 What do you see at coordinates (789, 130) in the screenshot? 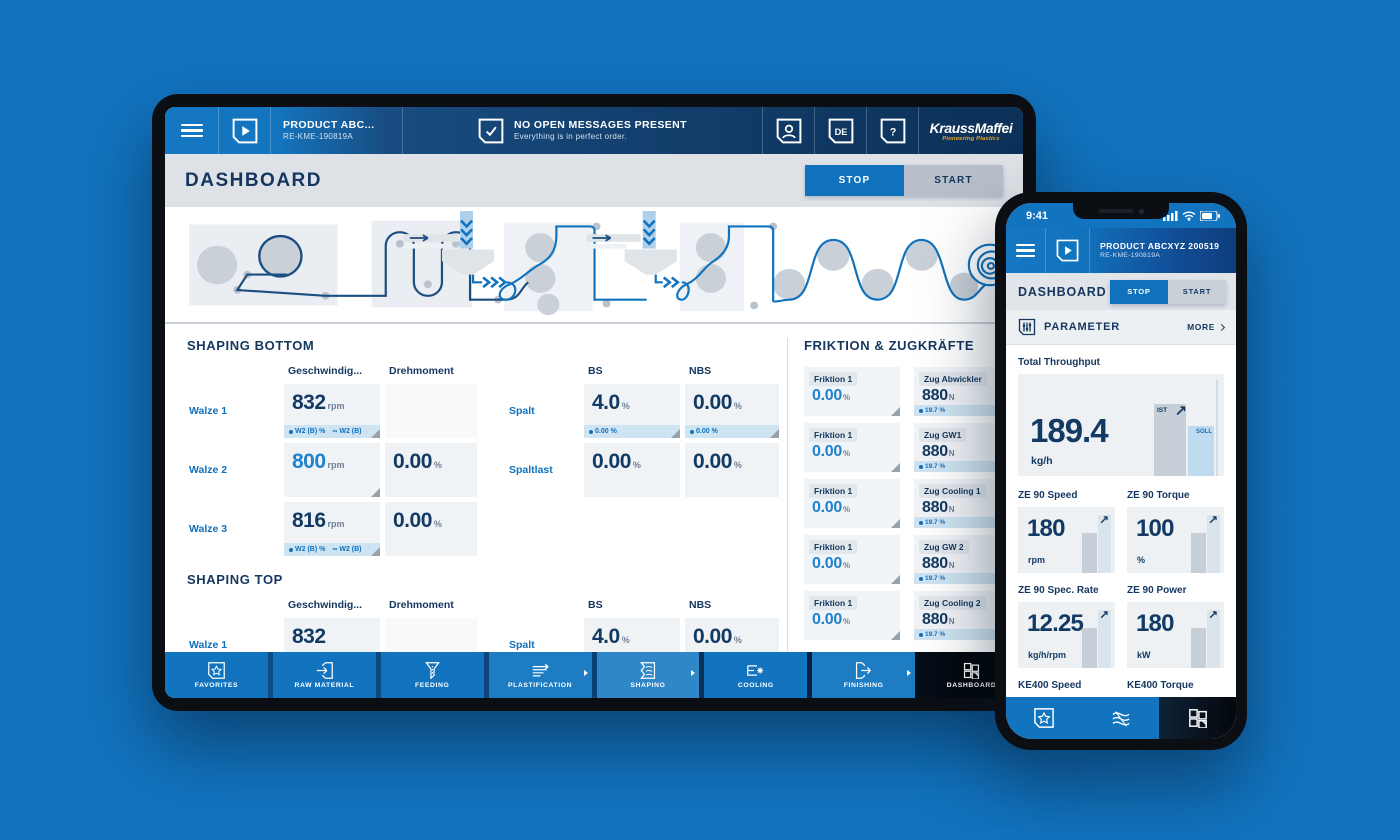
I see `user-button` at bounding box center [789, 130].